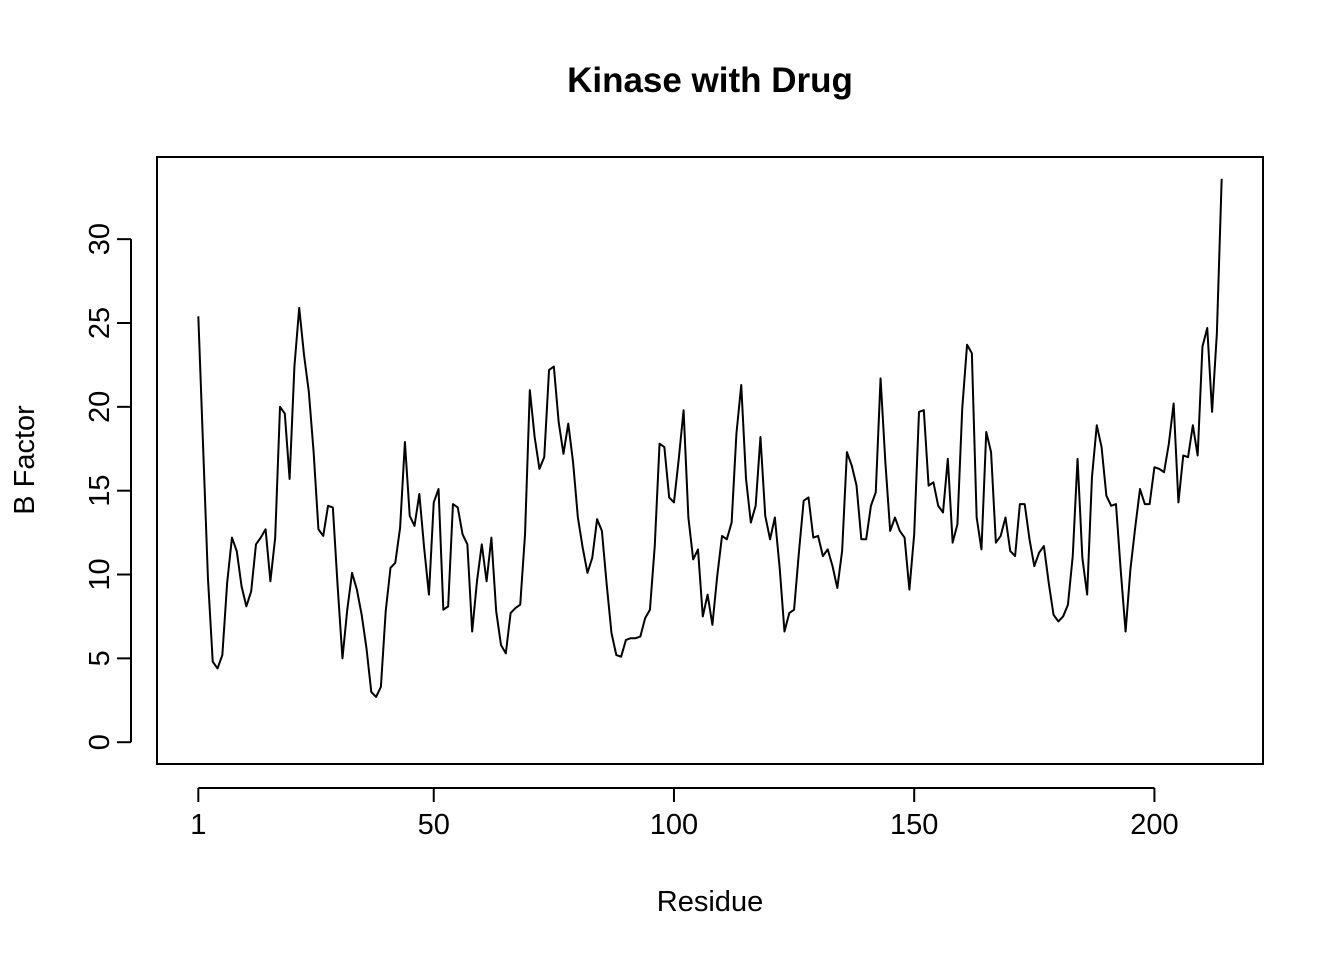 This screenshot has height=960, width=1344. I want to click on x-tick-label: 100, so click(674, 825).